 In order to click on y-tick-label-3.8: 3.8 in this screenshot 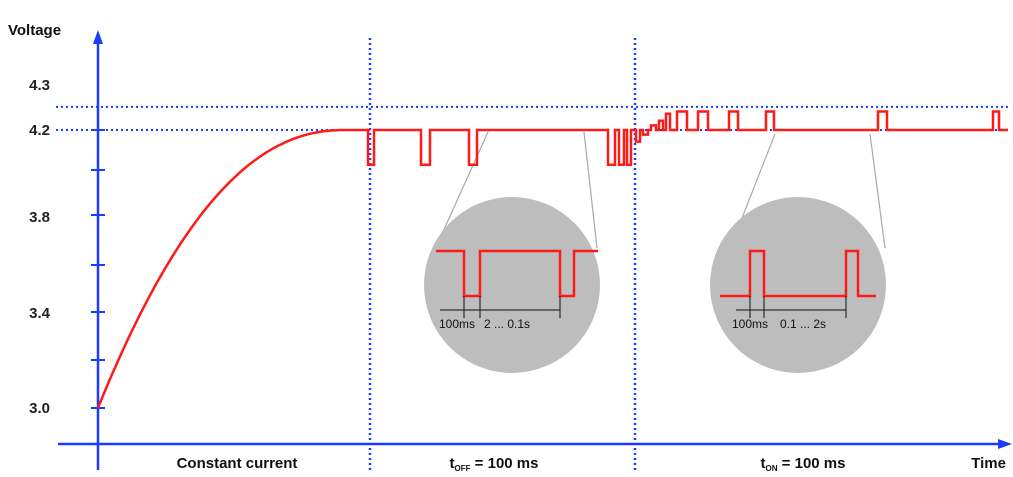, I will do `click(39, 217)`.